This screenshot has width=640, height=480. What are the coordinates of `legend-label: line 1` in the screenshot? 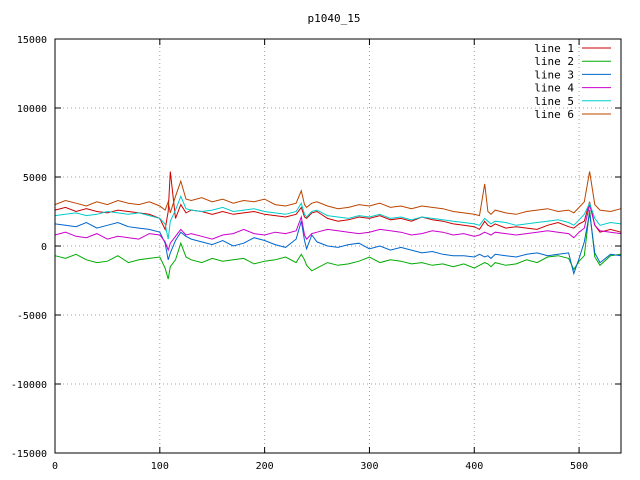 It's located at (554, 48).